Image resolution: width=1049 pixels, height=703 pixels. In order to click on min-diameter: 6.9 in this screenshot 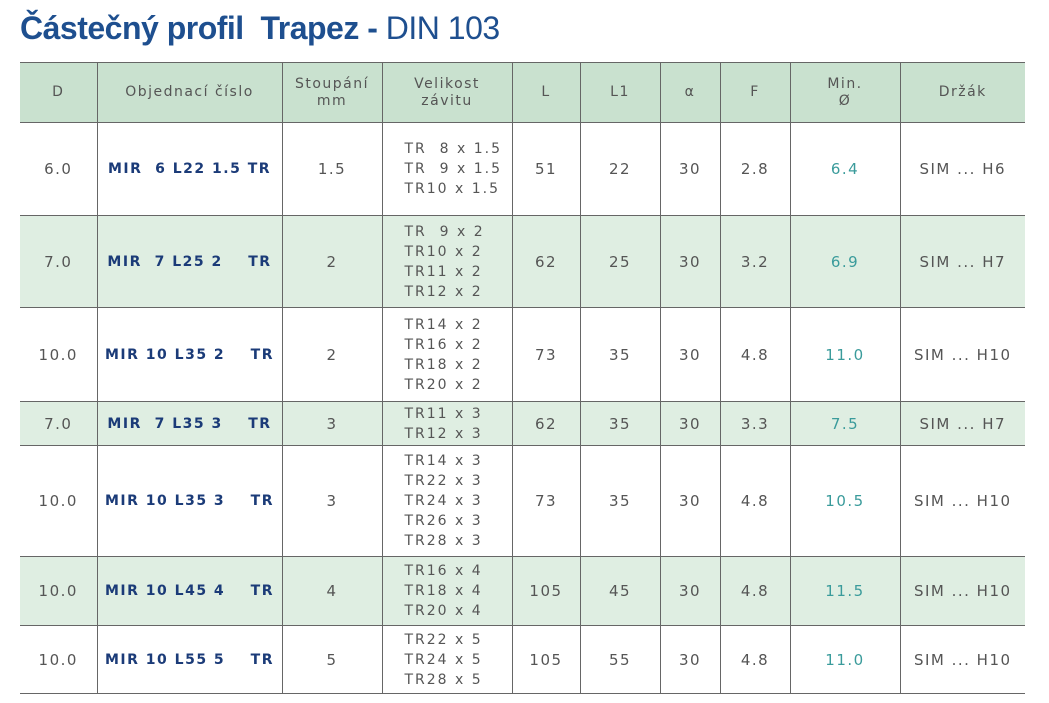, I will do `click(845, 261)`.